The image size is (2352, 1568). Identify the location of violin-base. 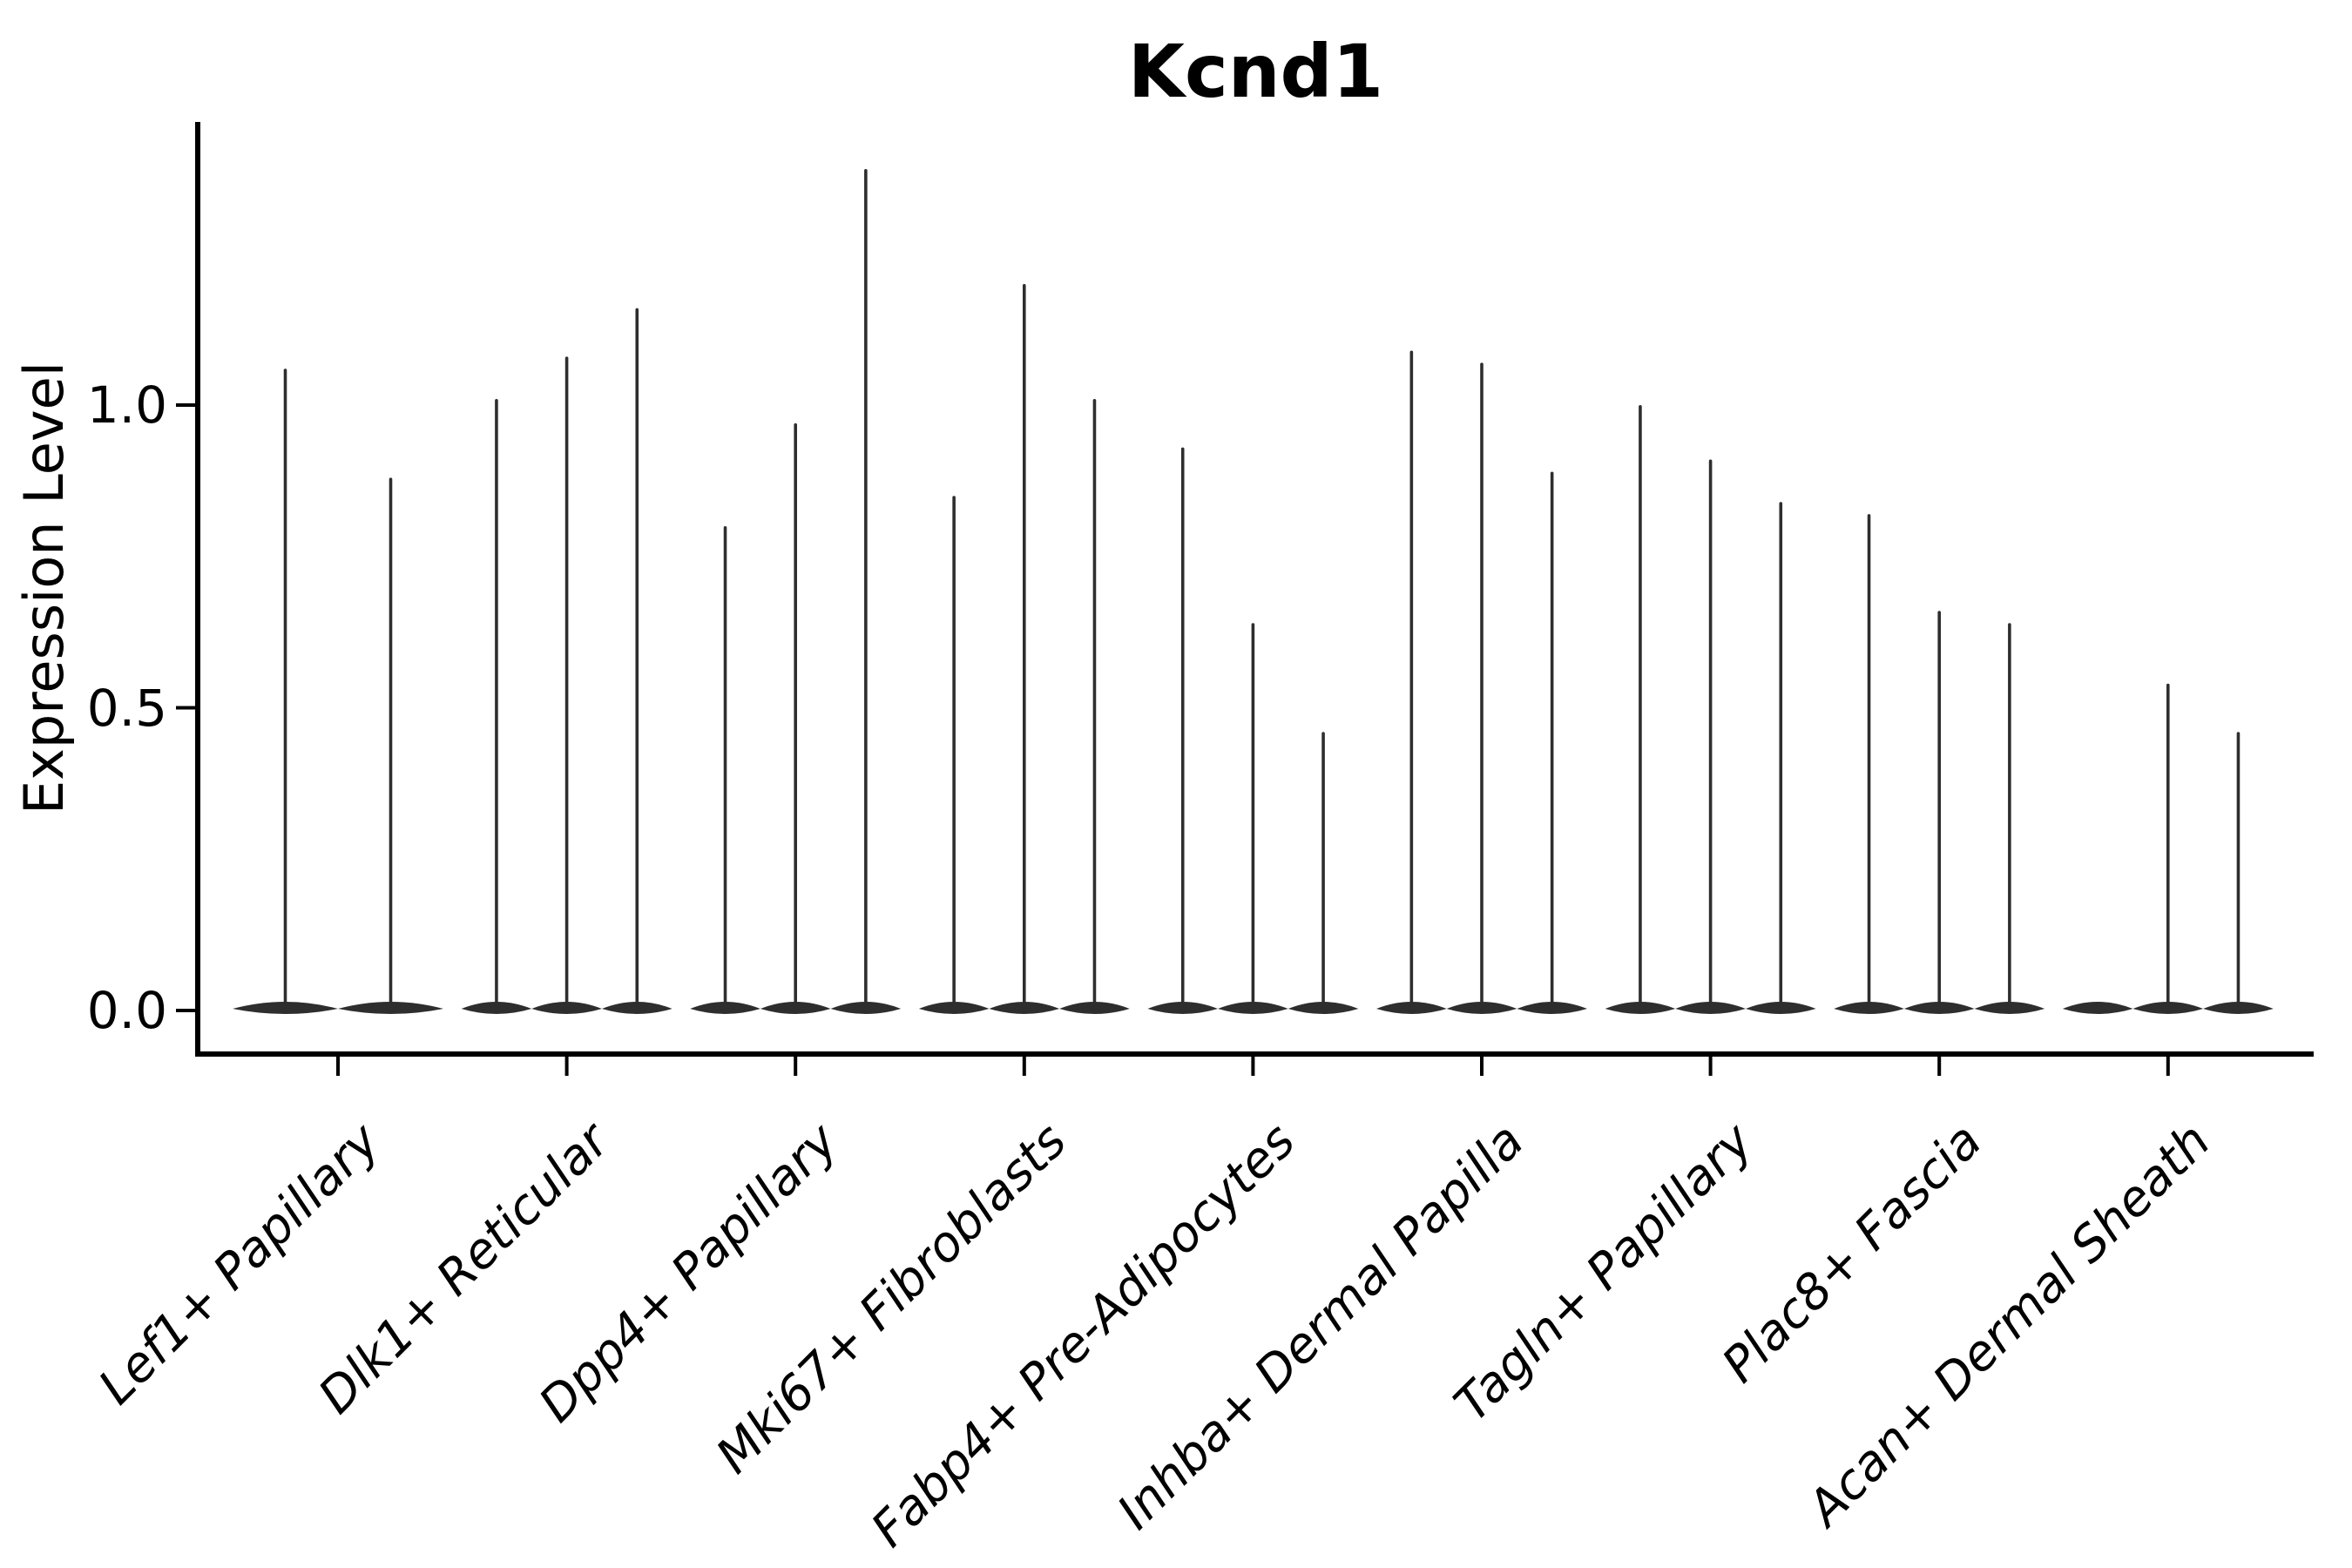
(2097, 1008).